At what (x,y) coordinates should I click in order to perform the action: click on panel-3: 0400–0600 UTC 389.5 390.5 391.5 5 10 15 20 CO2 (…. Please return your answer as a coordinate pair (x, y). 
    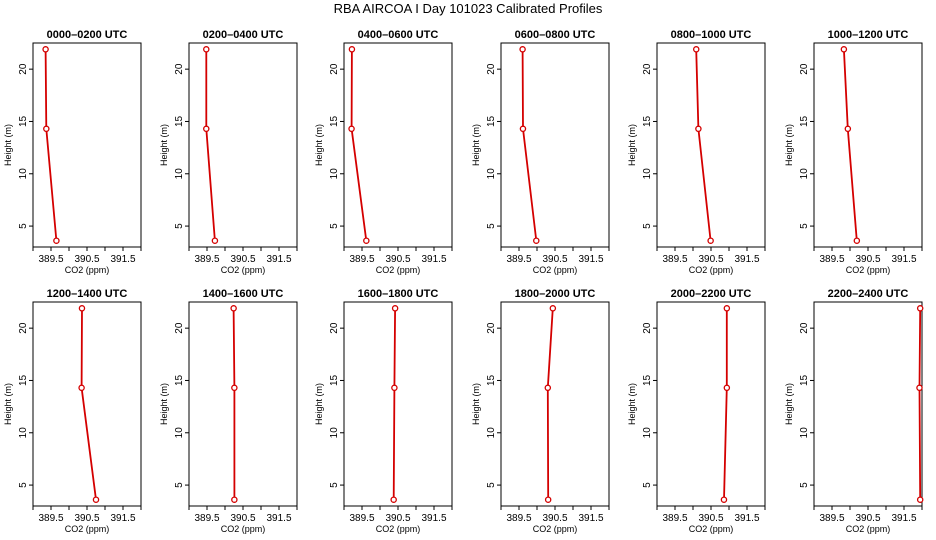
    Looking at the image, I should click on (383, 152).